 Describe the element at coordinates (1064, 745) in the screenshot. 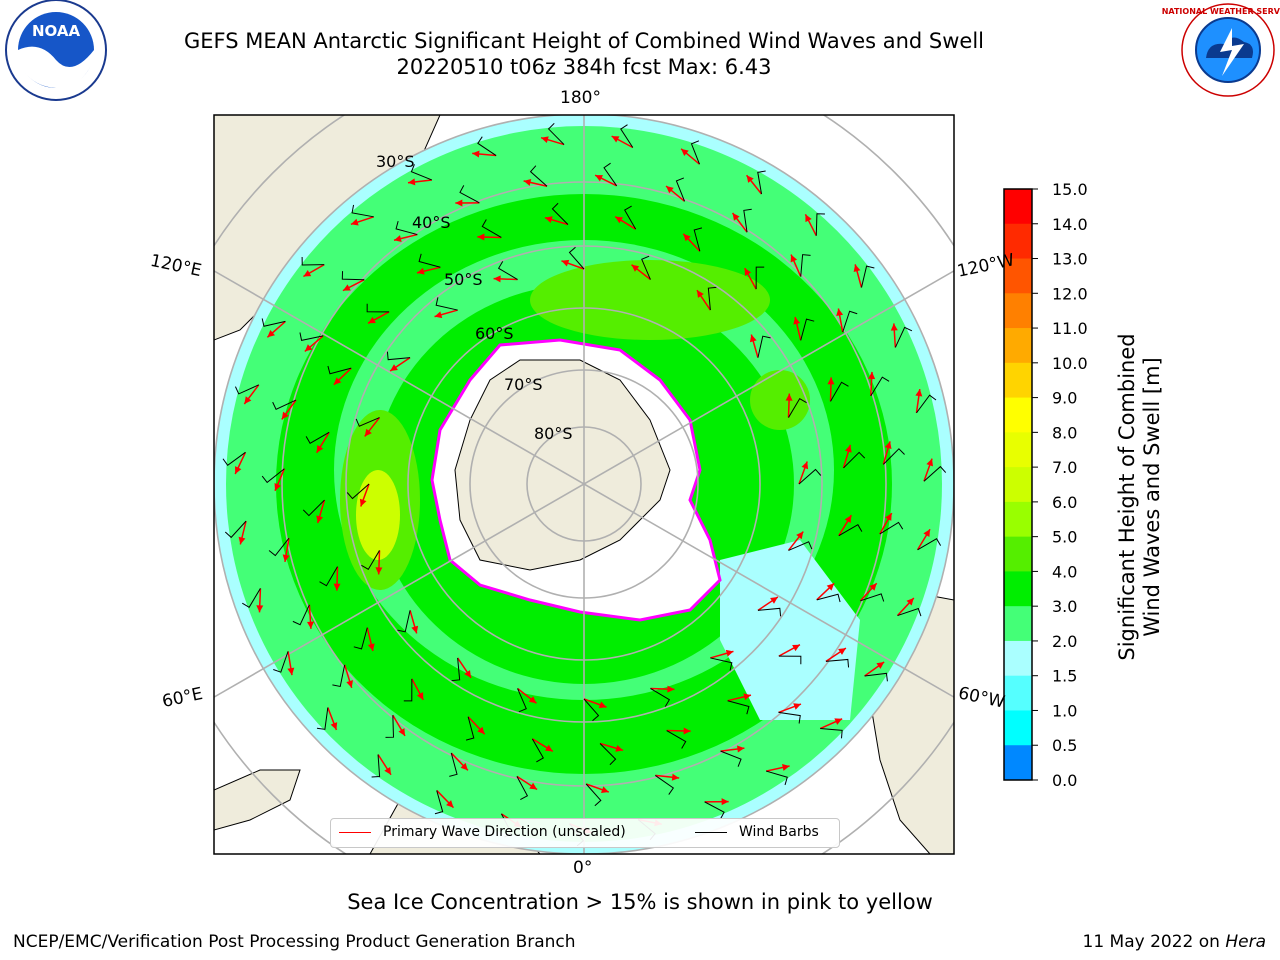

I see `colorbar-tick-label: 0.5` at that location.